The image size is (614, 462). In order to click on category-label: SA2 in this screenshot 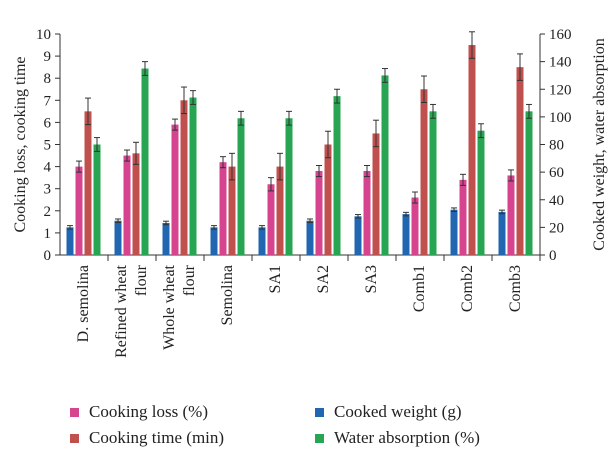, I will do `click(323, 279)`.